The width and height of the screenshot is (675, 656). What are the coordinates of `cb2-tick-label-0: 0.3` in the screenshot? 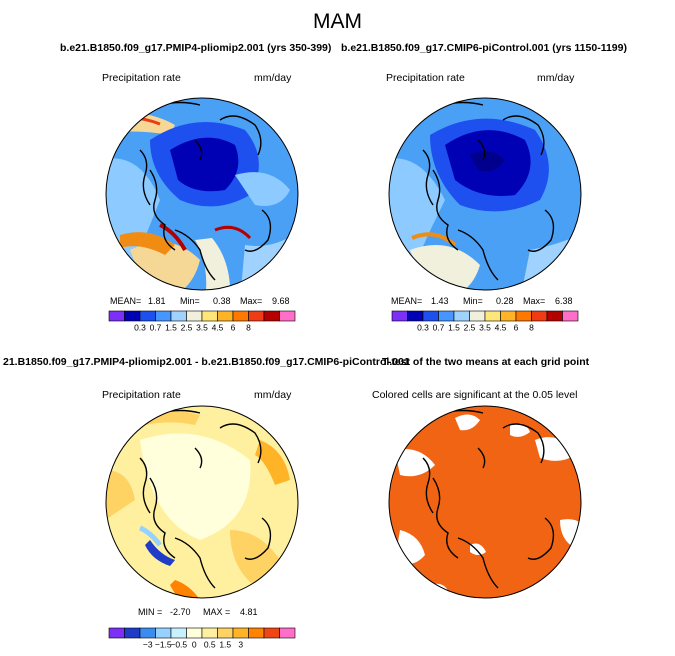 It's located at (423, 328).